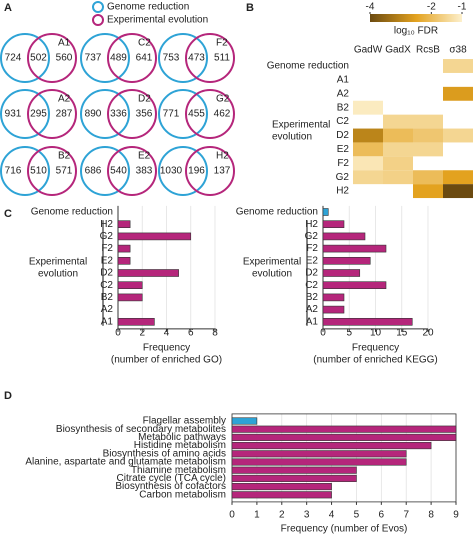 This screenshot has width=474, height=536. What do you see at coordinates (93, 171) in the screenshot?
I see `venn-count: 686` at bounding box center [93, 171].